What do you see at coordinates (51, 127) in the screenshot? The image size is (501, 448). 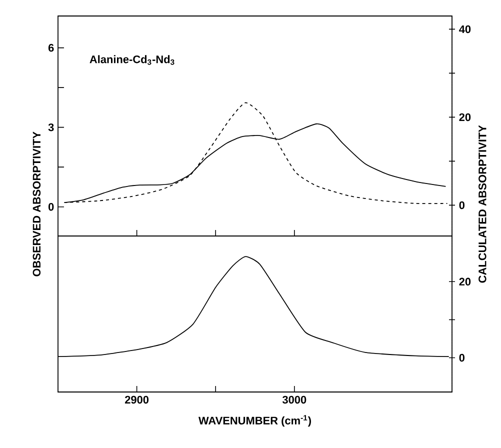 I see `y-tick-label: 3` at bounding box center [51, 127].